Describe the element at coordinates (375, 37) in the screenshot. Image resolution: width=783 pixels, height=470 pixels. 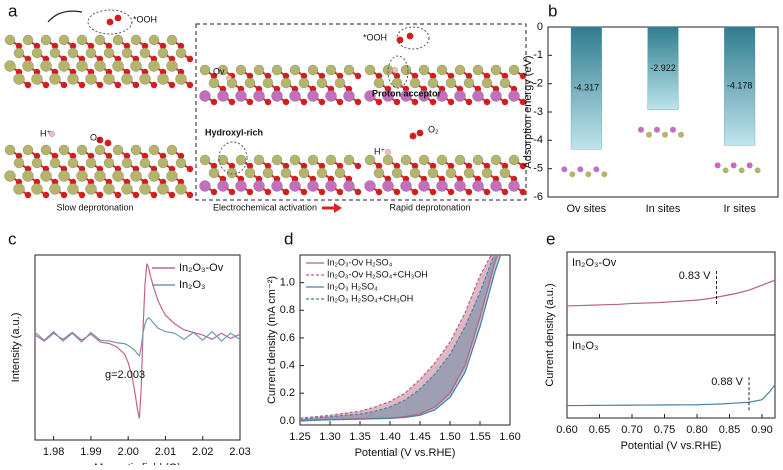
I see `species-label: *OOH` at that location.